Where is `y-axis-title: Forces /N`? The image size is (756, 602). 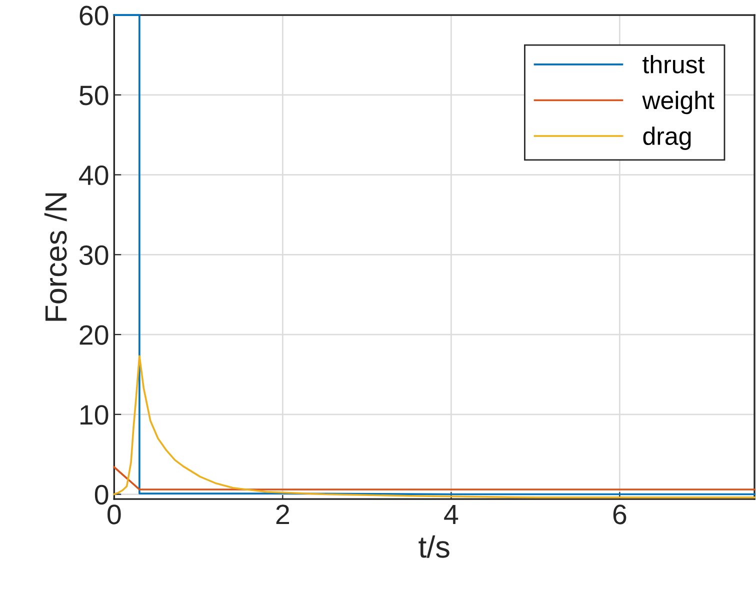
y-axis-title: Forces /N is located at coordinates (55, 257).